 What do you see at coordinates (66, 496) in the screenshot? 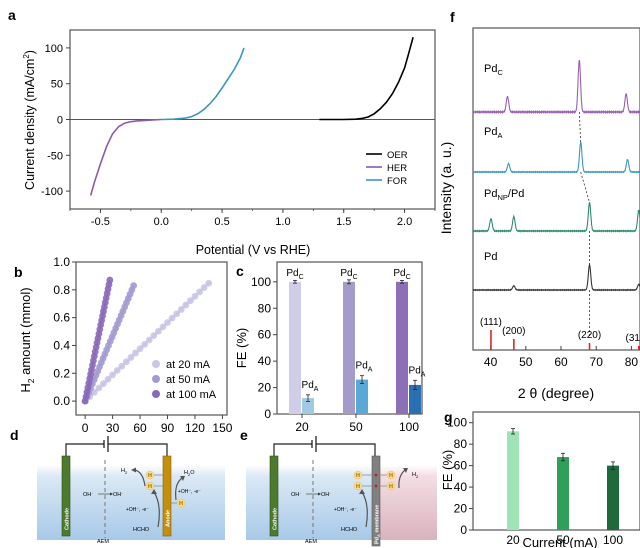
I see `cathode-electrode-d` at bounding box center [66, 496].